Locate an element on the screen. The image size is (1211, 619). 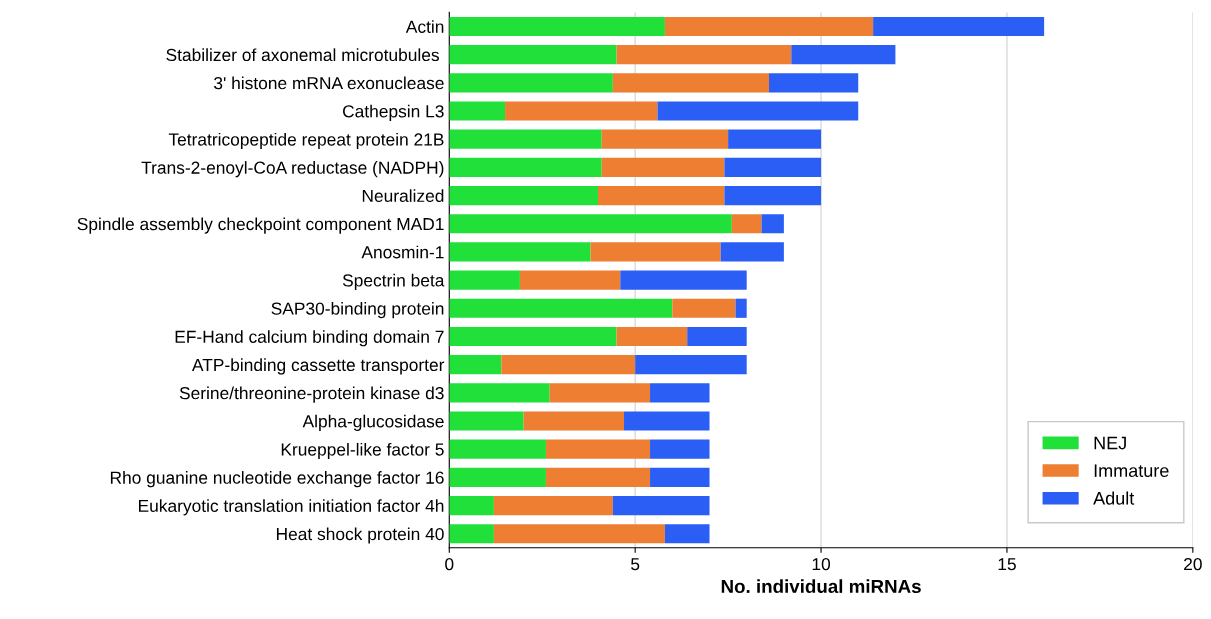
legend-label: Immature is located at coordinates (1131, 471).